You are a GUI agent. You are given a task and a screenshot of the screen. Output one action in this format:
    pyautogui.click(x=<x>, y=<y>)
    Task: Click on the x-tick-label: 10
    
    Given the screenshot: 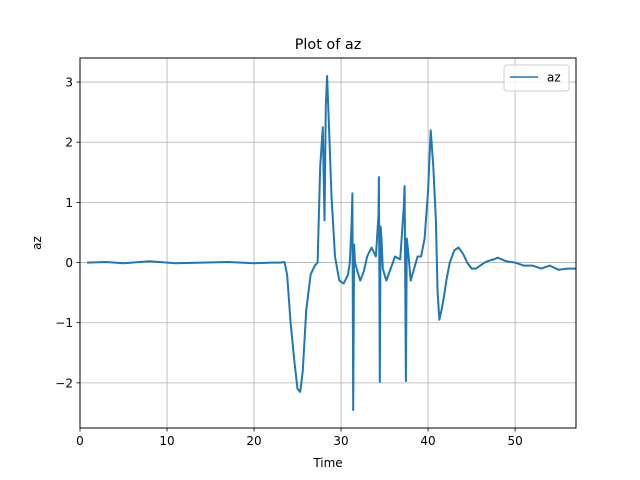 What is the action you would take?
    pyautogui.click(x=166, y=441)
    